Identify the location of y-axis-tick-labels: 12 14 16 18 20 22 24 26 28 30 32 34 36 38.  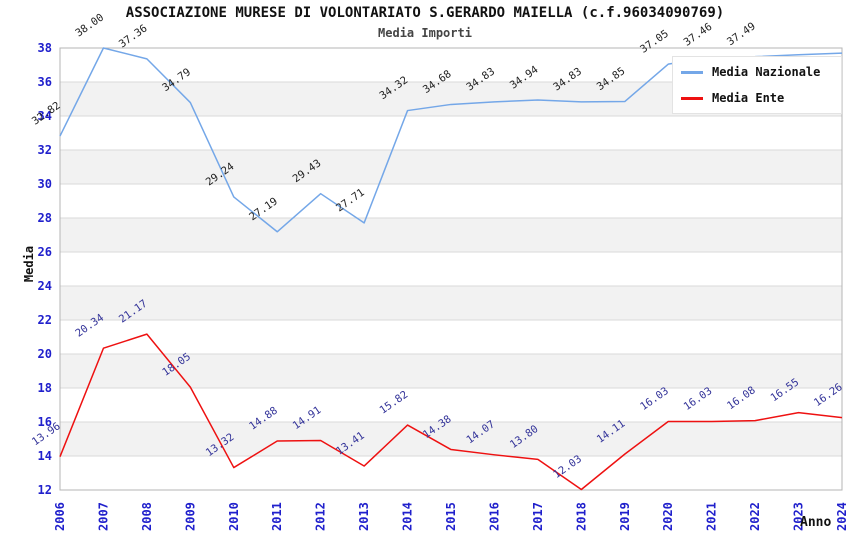
(45, 269).